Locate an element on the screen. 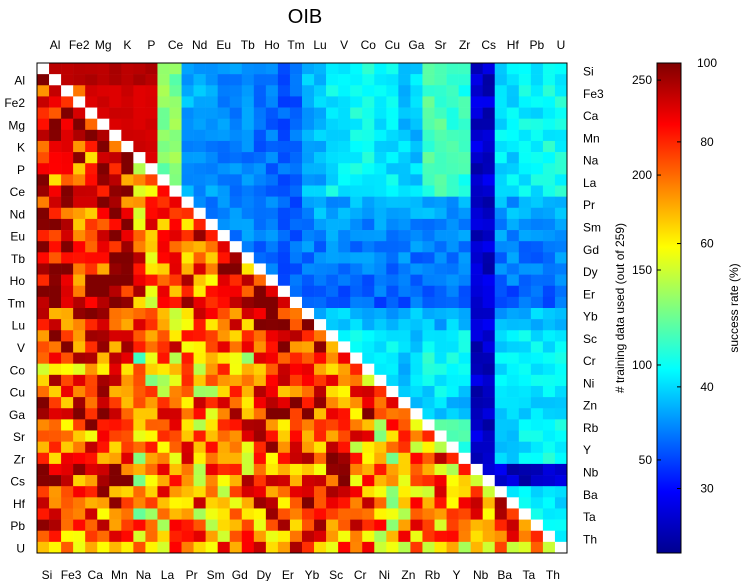  top-tick-sr: Sr is located at coordinates (441, 45).